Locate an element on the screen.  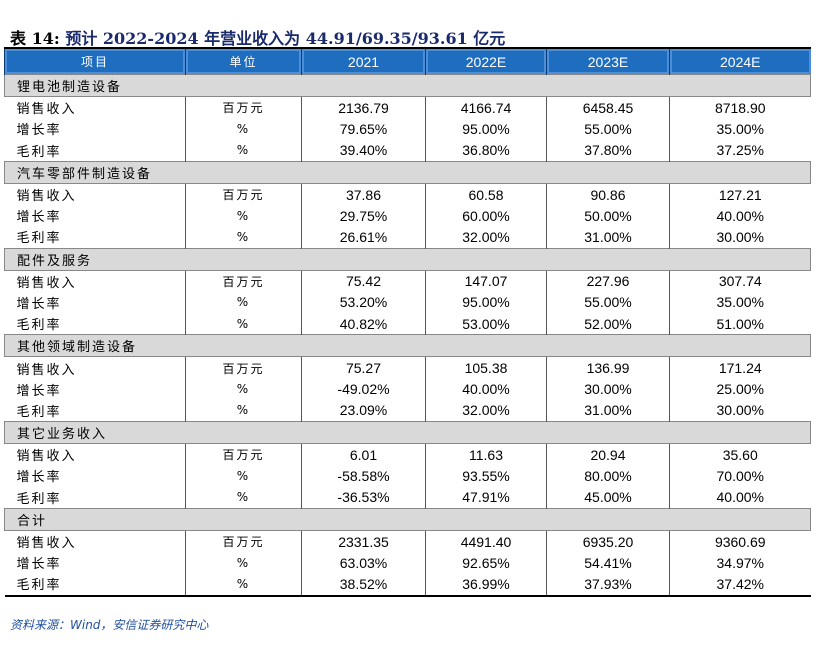
value-cell: 93.55% is located at coordinates (486, 476).